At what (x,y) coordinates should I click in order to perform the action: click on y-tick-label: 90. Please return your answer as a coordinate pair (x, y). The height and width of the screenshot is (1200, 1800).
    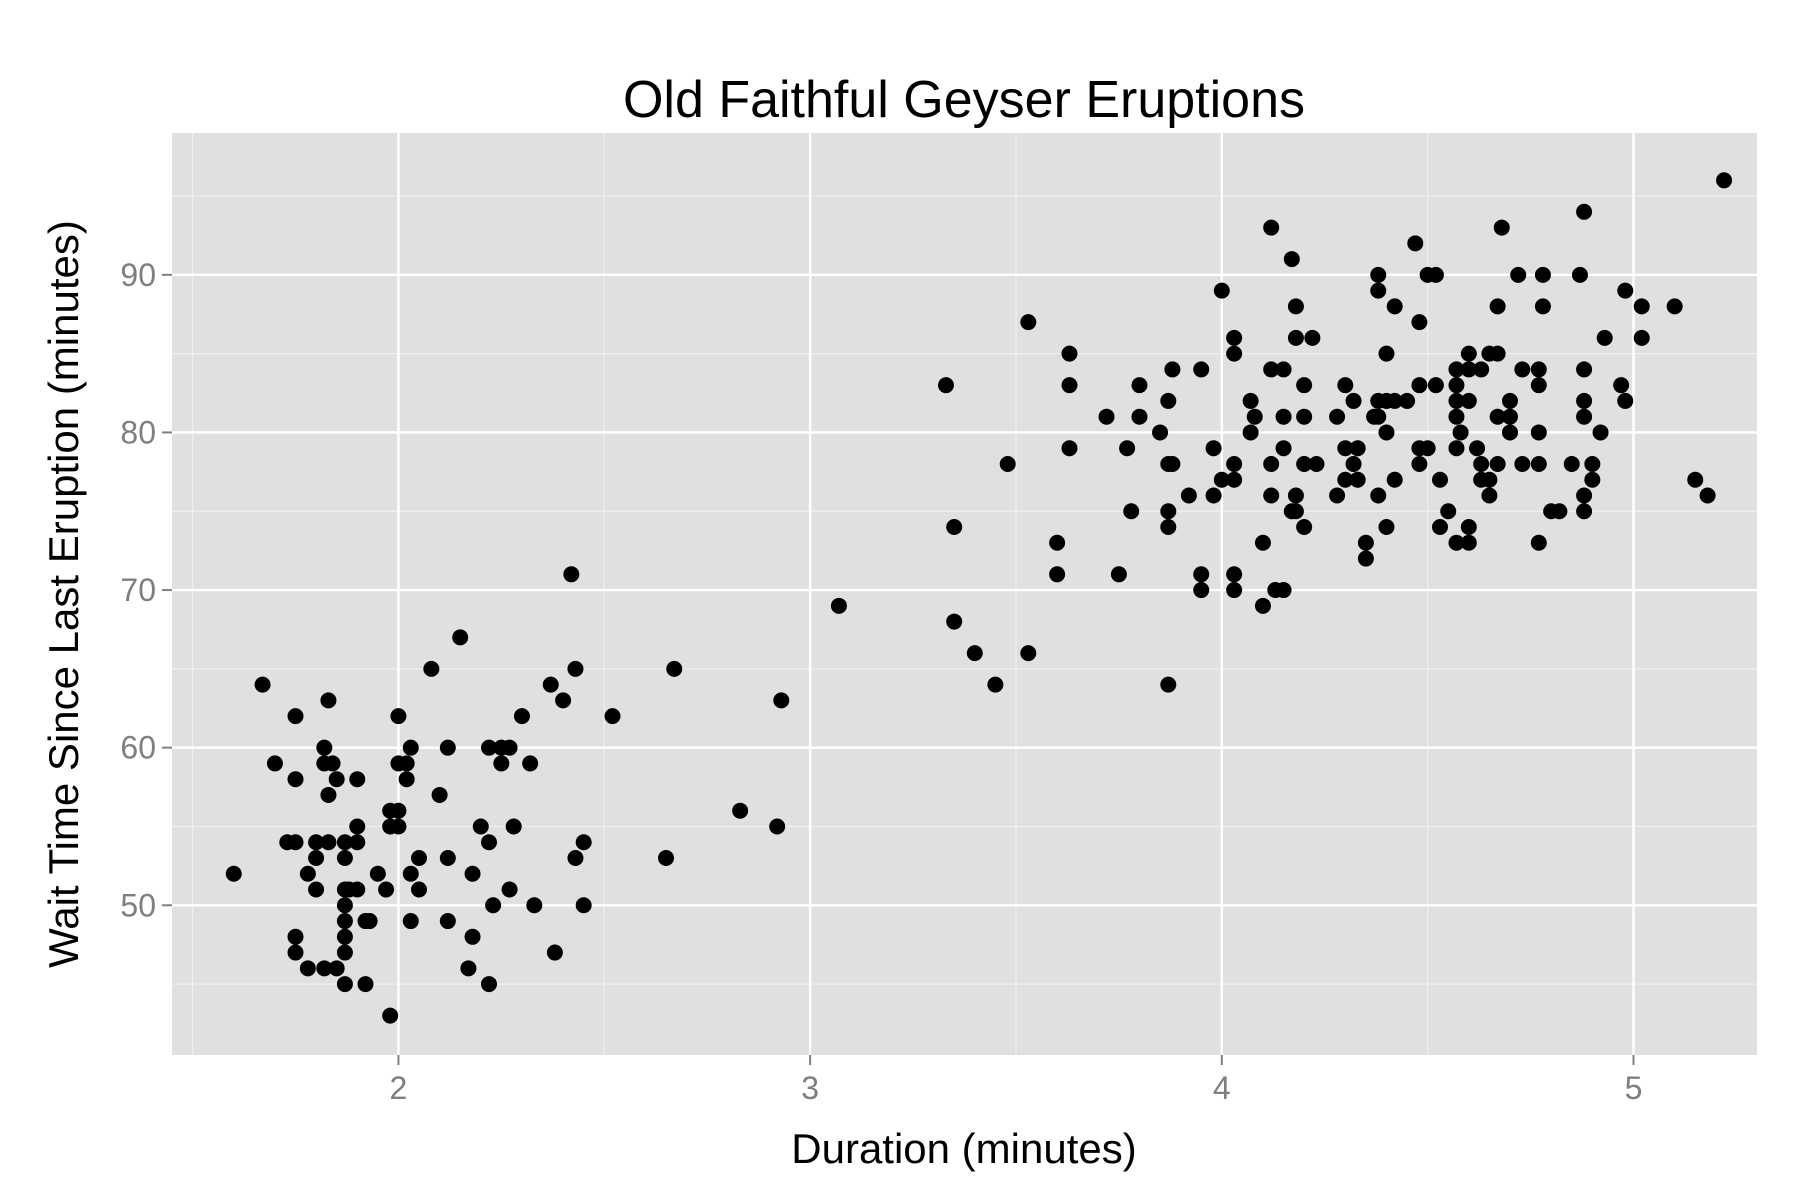
    Looking at the image, I should click on (138, 275).